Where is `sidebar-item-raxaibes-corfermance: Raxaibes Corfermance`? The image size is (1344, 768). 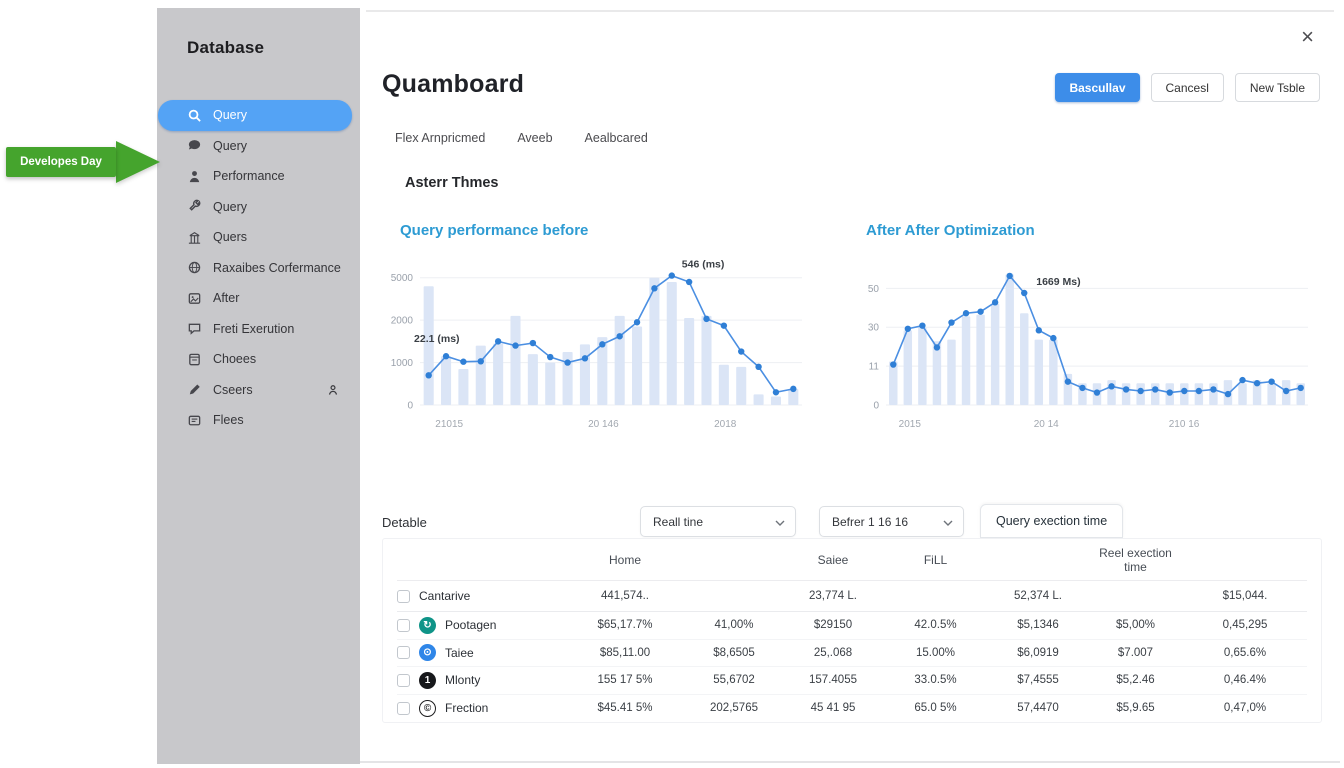 sidebar-item-raxaibes-corfermance: Raxaibes Corfermance is located at coordinates (258, 268).